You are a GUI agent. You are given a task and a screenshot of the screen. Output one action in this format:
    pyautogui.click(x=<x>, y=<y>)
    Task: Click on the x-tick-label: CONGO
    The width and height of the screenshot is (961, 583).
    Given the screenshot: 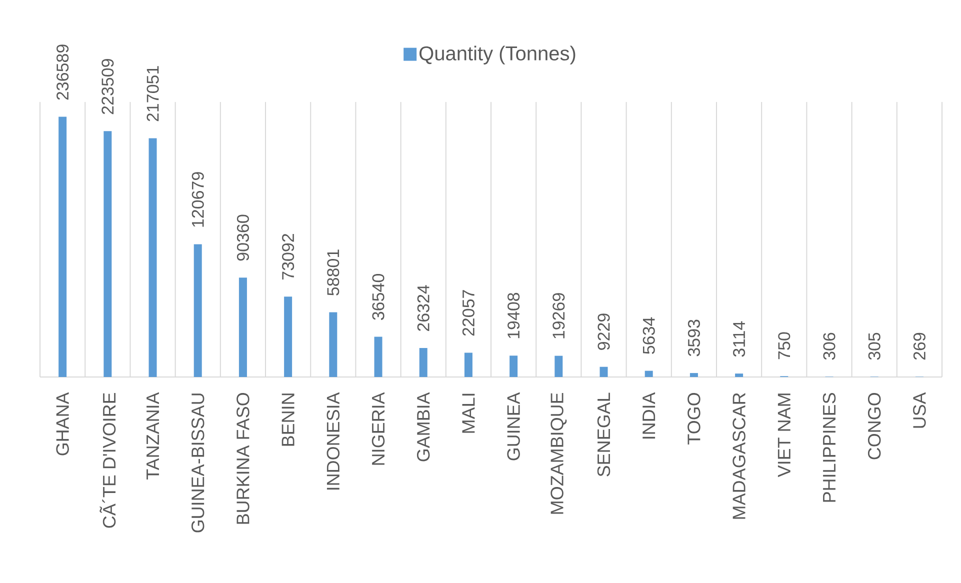 What is the action you would take?
    pyautogui.click(x=874, y=426)
    